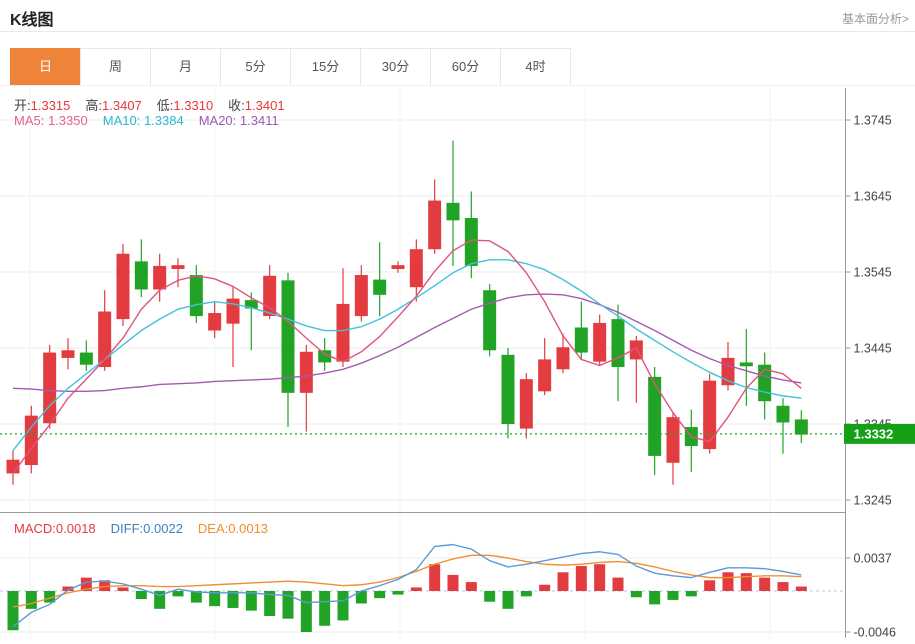  Describe the element at coordinates (873, 121) in the screenshot. I see `axis-tick-label: 1.3745` at that location.